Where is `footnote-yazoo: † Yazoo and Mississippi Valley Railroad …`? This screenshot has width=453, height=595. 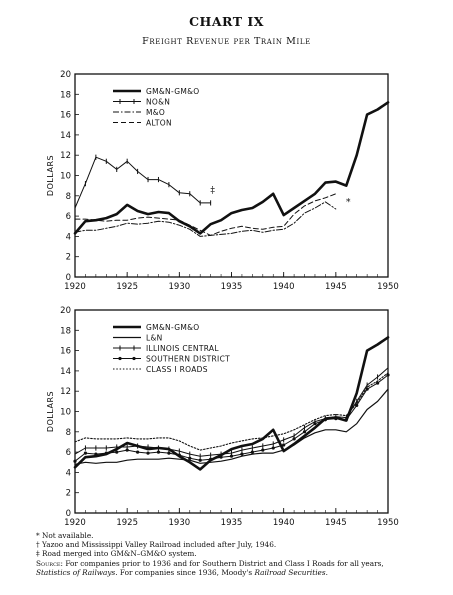
footnote-yazoo: † Yazoo and Mississippi Valley Railroad … is located at coordinates (156, 545).